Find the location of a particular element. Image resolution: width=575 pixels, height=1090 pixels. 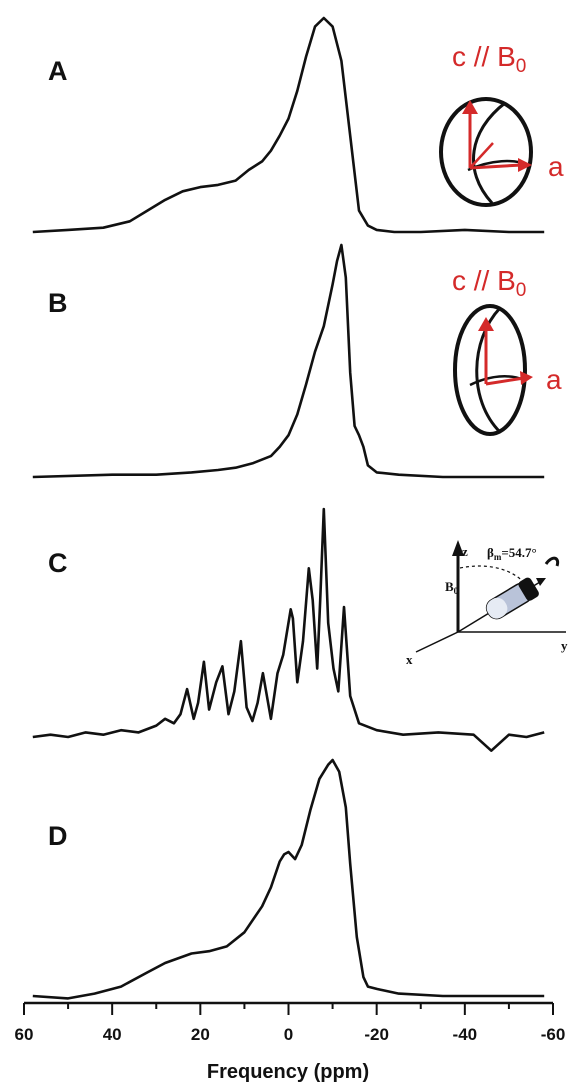

crystal-ellipsoid-a is located at coordinates (486, 152).